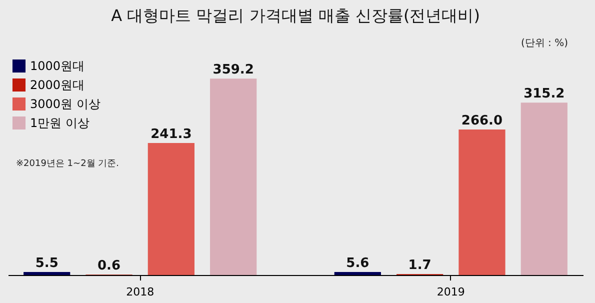 This screenshot has height=303, width=595. Describe the element at coordinates (171, 134) in the screenshot. I see `data-label: 241.3` at that location.